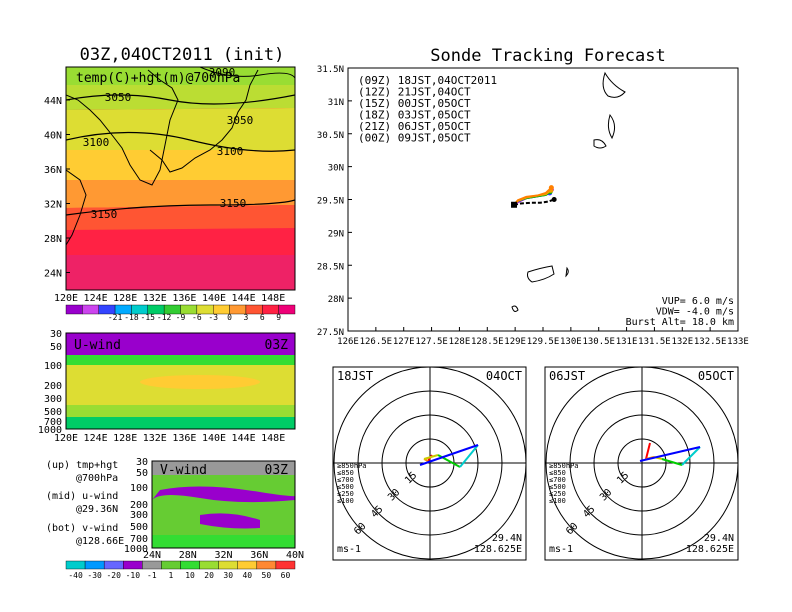  I want to click on x-tick-label: 129.5E, so click(543, 342).